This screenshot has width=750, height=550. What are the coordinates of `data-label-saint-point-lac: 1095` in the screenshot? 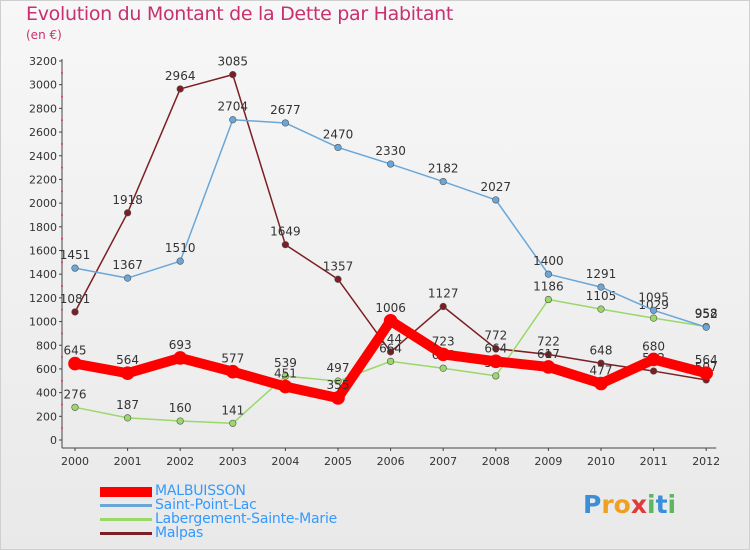 It's located at (653, 297).